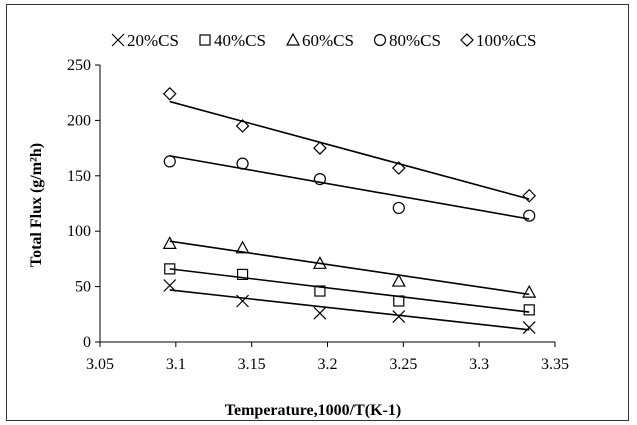 This screenshot has height=425, width=637. What do you see at coordinates (83, 287) in the screenshot?
I see `y-tick-label: 50` at bounding box center [83, 287].